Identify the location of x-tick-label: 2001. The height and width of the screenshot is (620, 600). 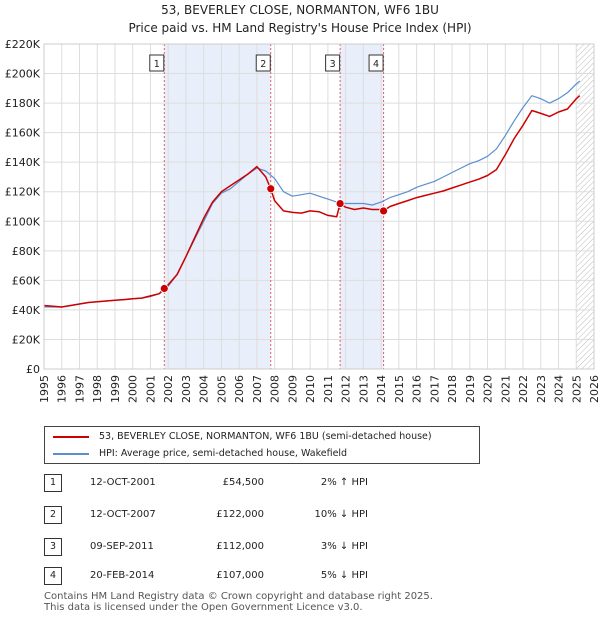
(150, 389).